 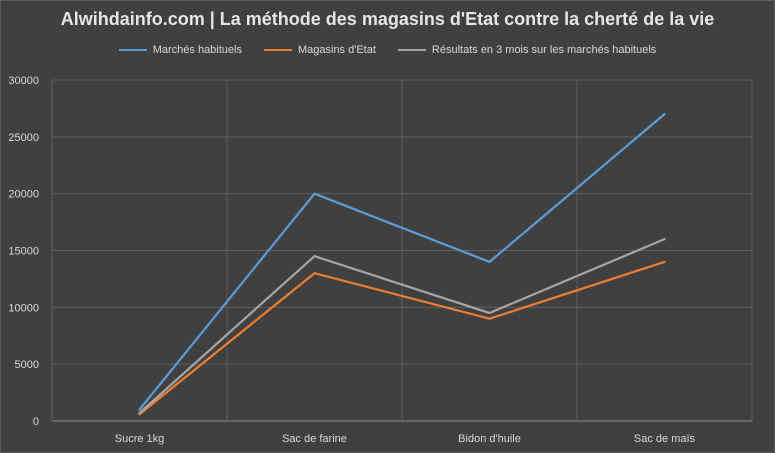 I want to click on y-tick-label: 0, so click(x=36, y=422).